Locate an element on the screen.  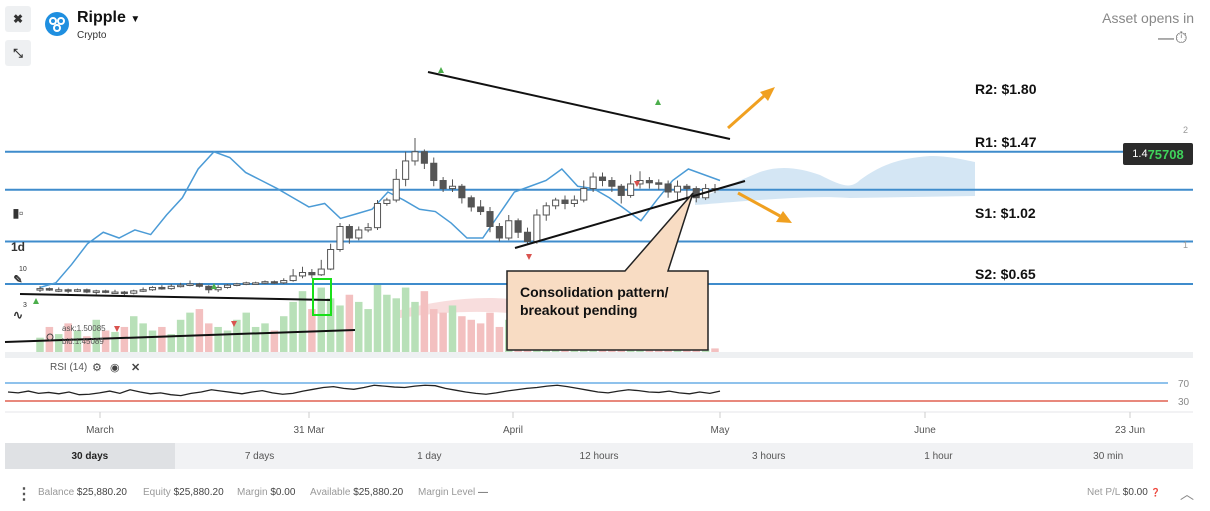
timeframe-1-day: 1 day is located at coordinates (429, 456).